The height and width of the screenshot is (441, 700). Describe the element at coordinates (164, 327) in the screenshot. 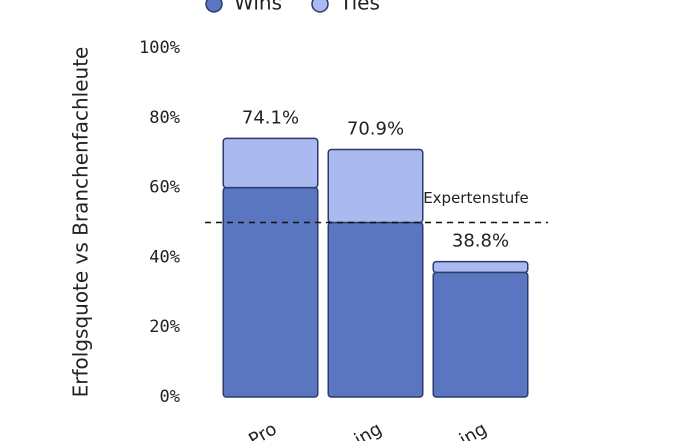

I see `y-tick-label: 20%` at that location.